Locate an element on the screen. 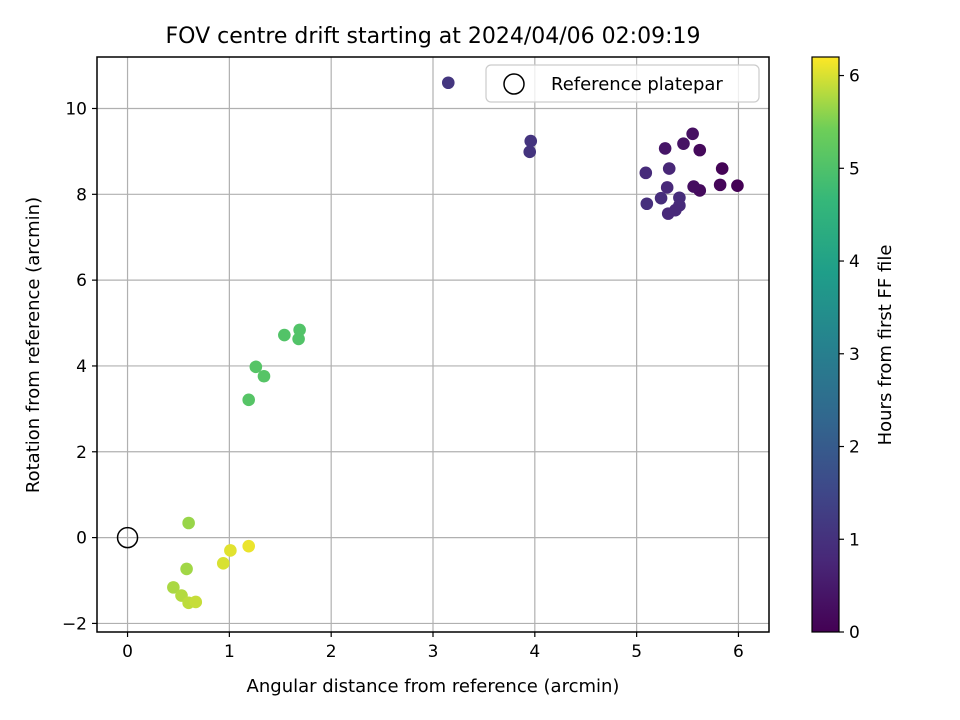 This screenshot has width=960, height=720. x-tick-label: 1 is located at coordinates (229, 652).